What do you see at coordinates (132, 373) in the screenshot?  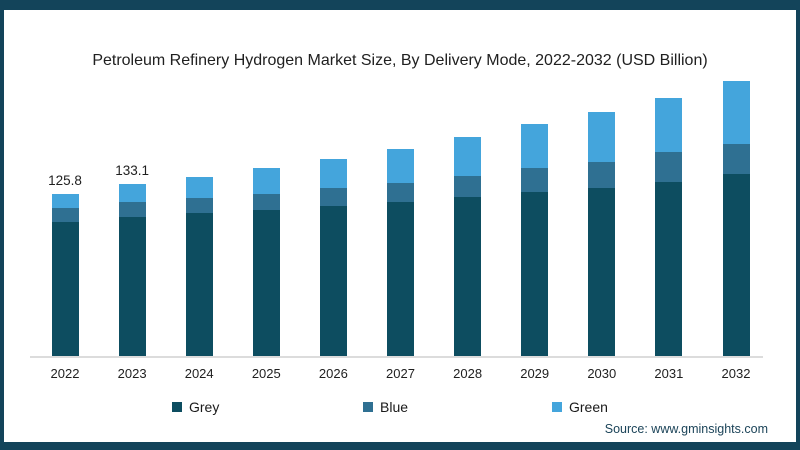 I see `x-tick-2023: 2023` at bounding box center [132, 373].